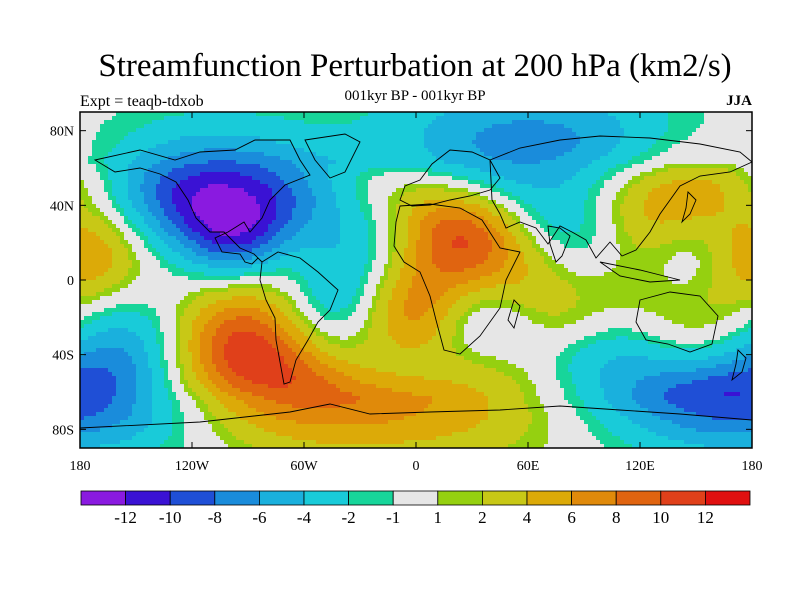  Describe the element at coordinates (70, 281) in the screenshot. I see `lat-tick-label: 0` at that location.